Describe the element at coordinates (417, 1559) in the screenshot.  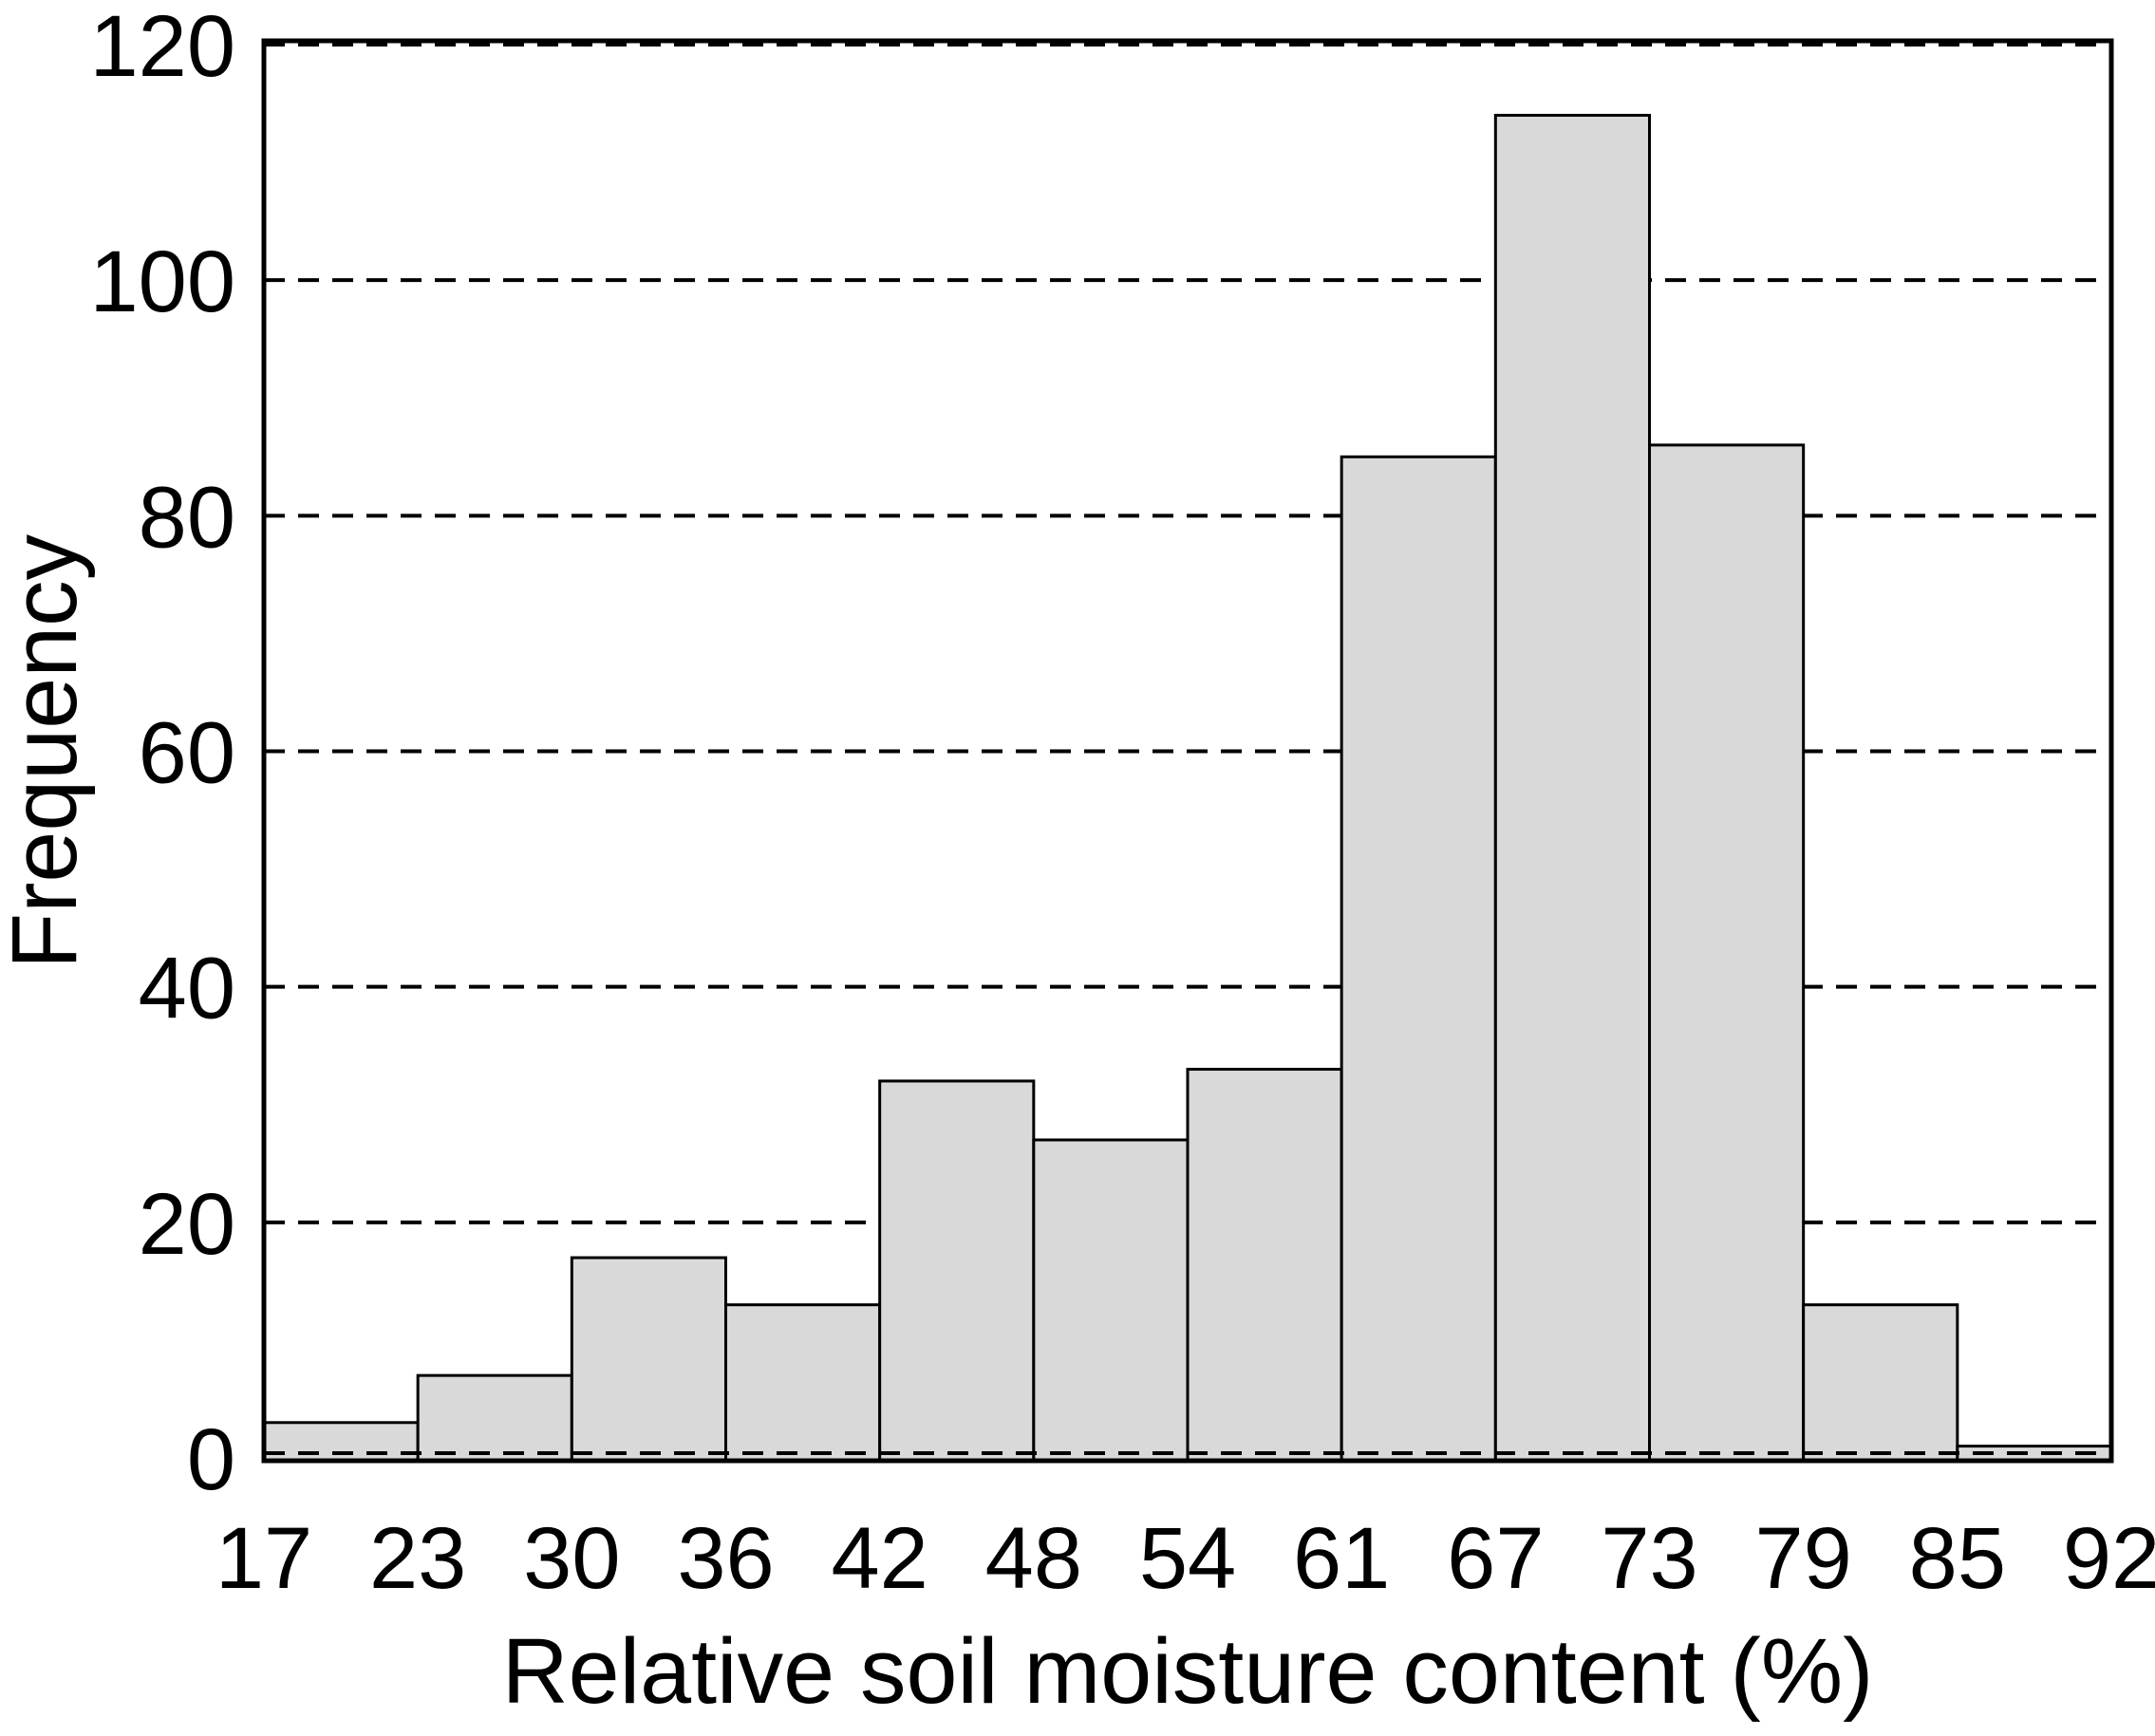
I see `x-tick-label-23: 23` at that location.